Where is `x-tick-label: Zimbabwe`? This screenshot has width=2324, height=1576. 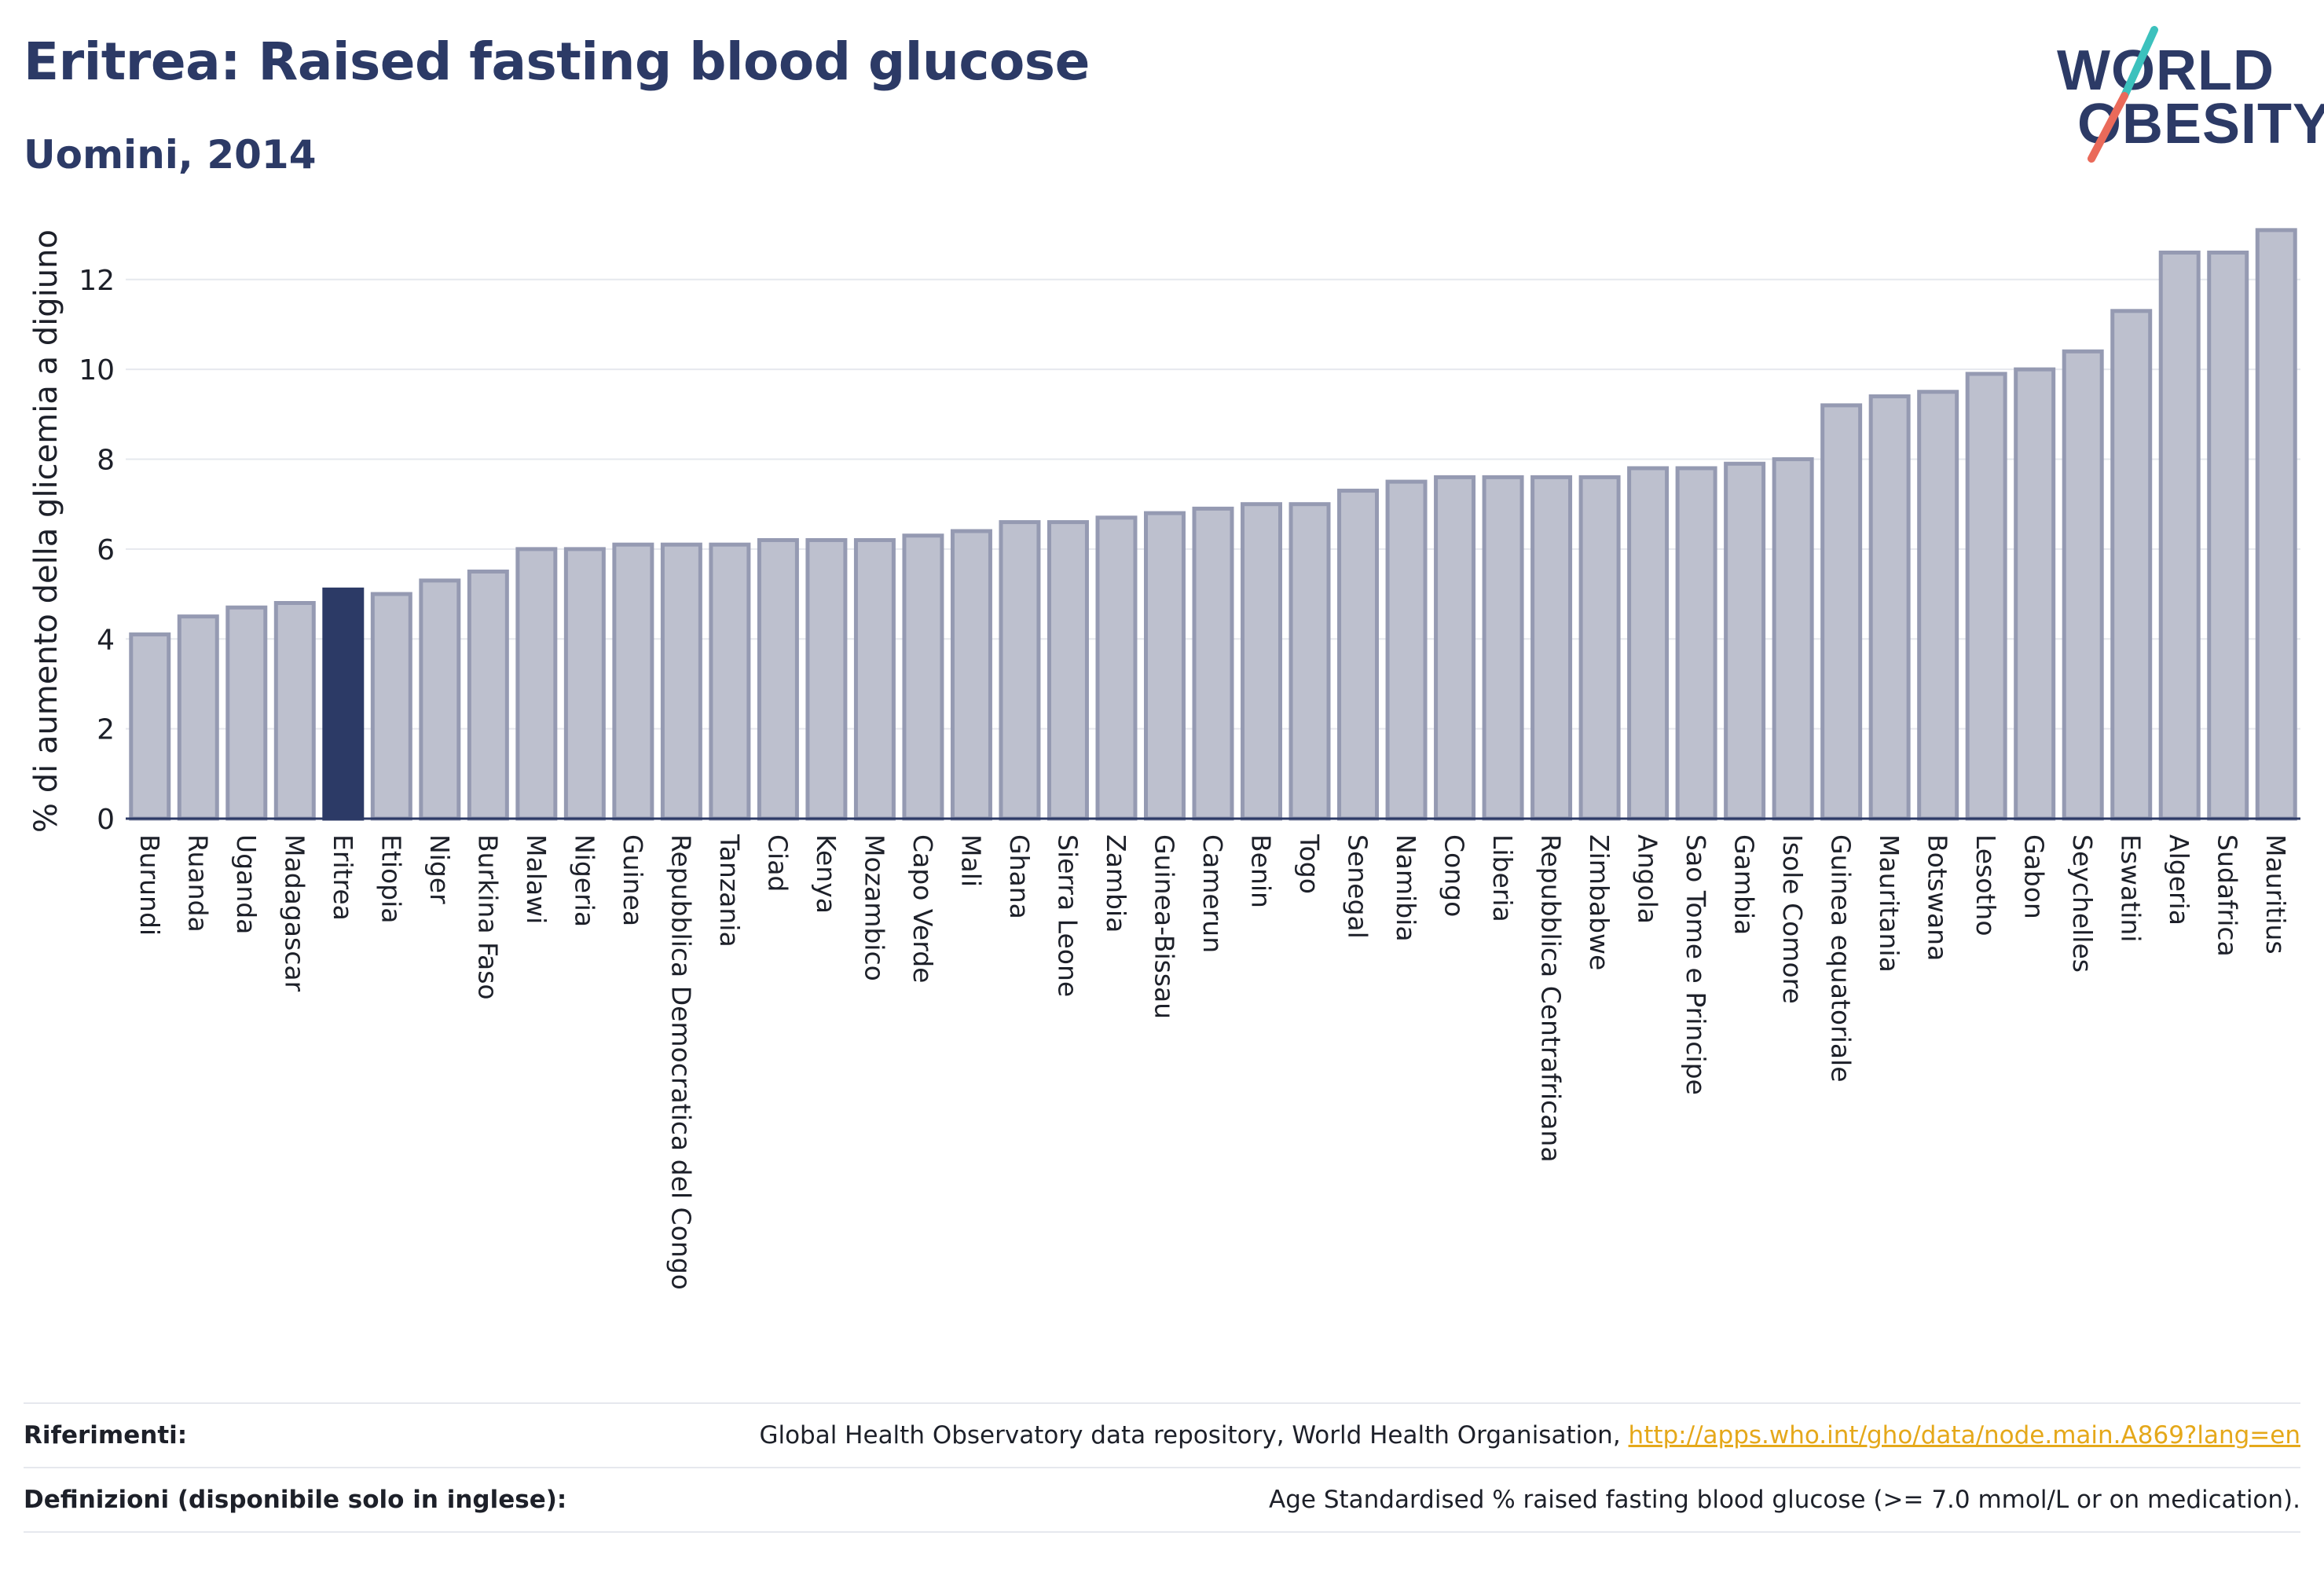
x-tick-label: Zimbabwe is located at coordinates (1599, 902).